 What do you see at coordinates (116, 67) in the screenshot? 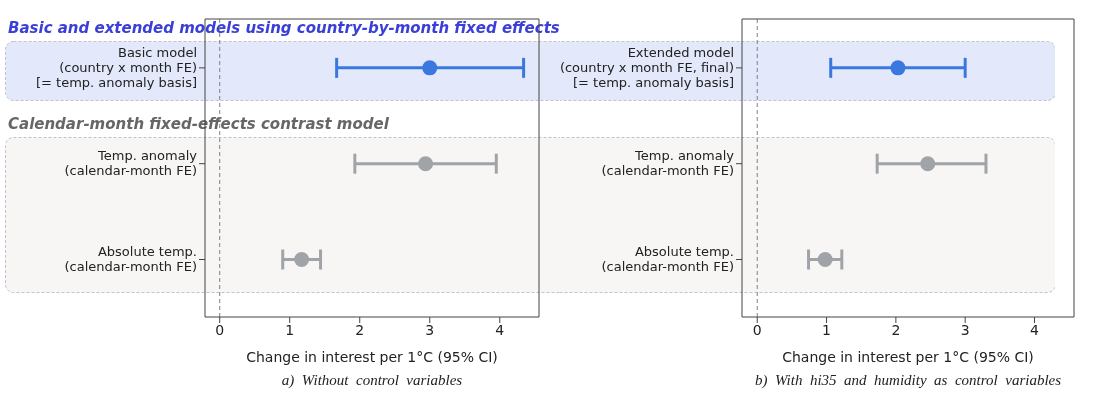
I see `y-tick-label: Basic model (country x month FE) [= temp. anomaly basis]` at bounding box center [116, 67].